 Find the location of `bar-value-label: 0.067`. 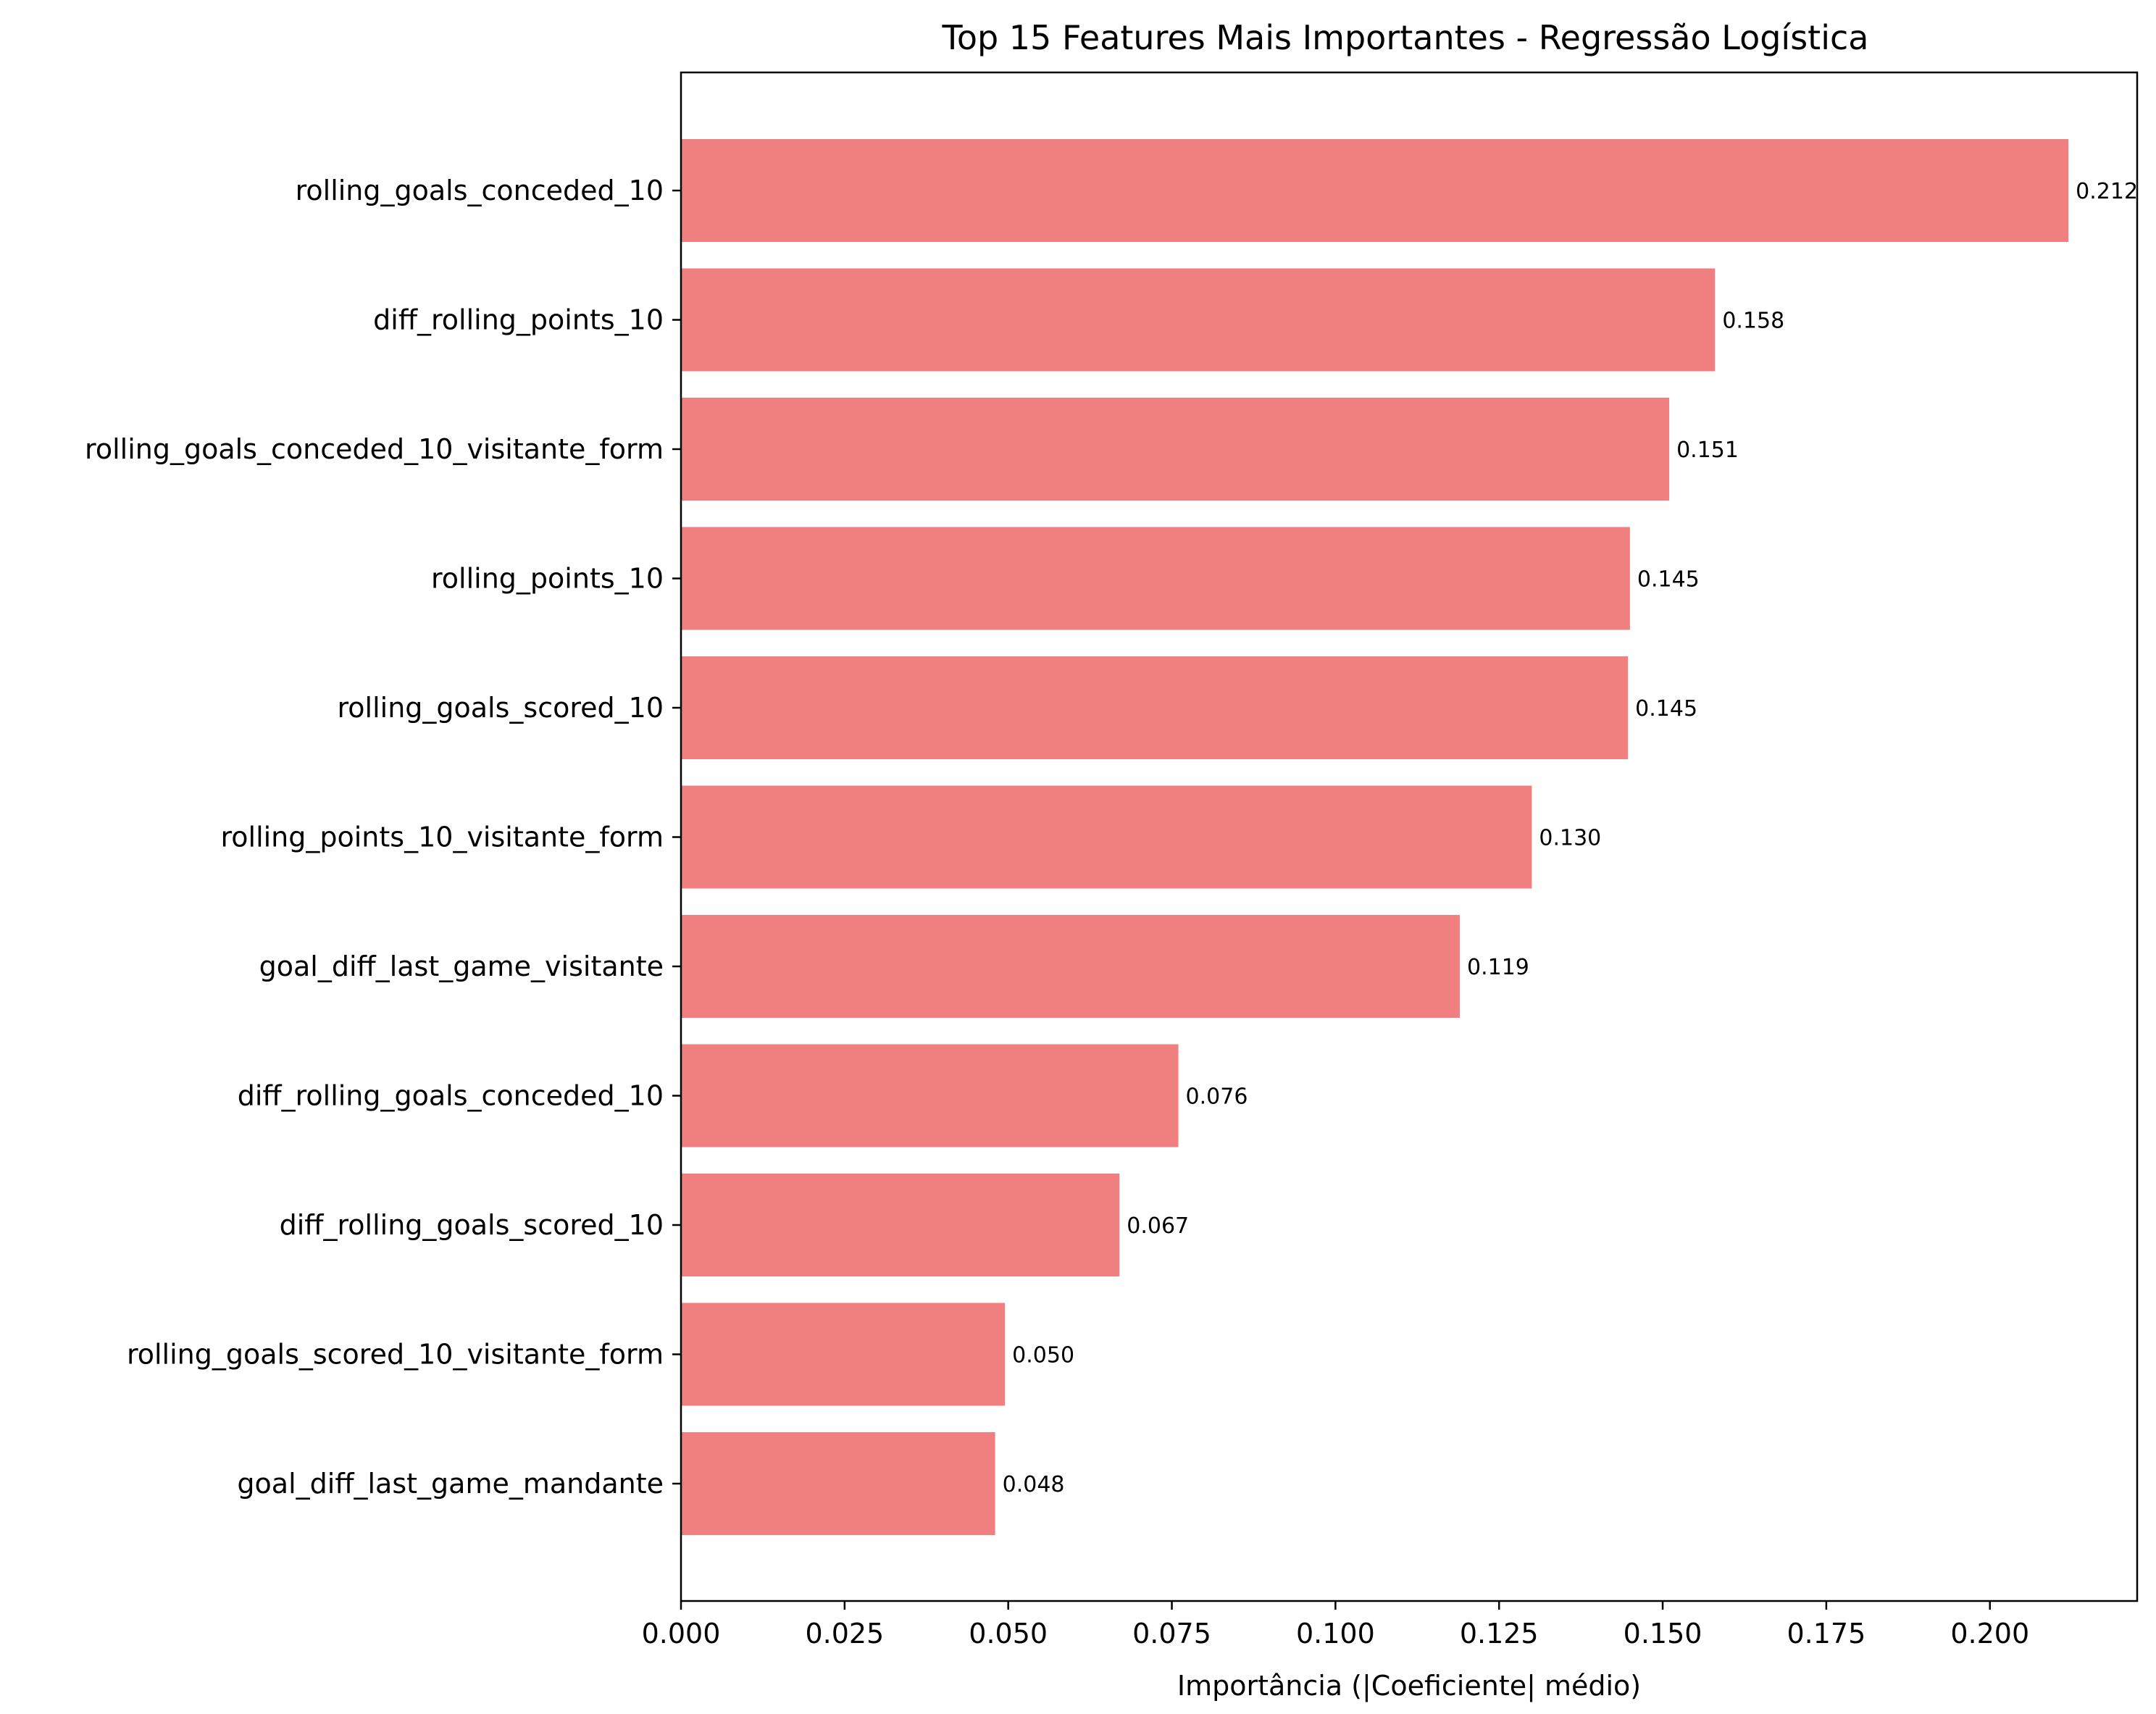

bar-value-label: 0.067 is located at coordinates (1158, 1226).